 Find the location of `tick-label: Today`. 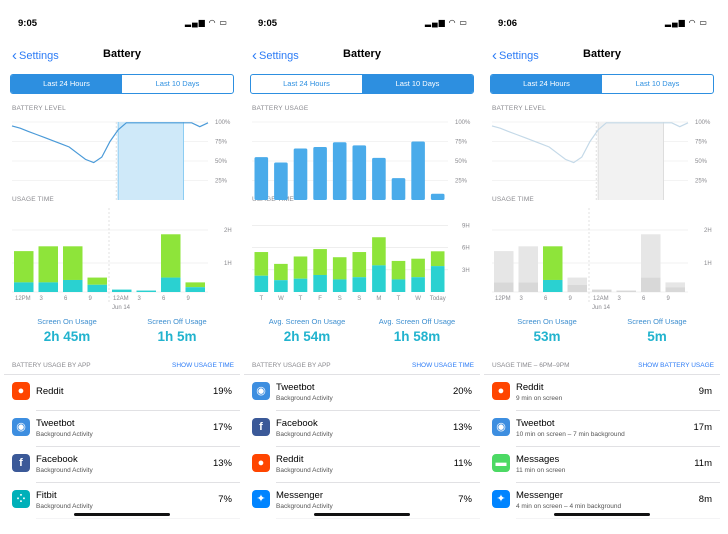

tick-label: Today is located at coordinates (438, 299).